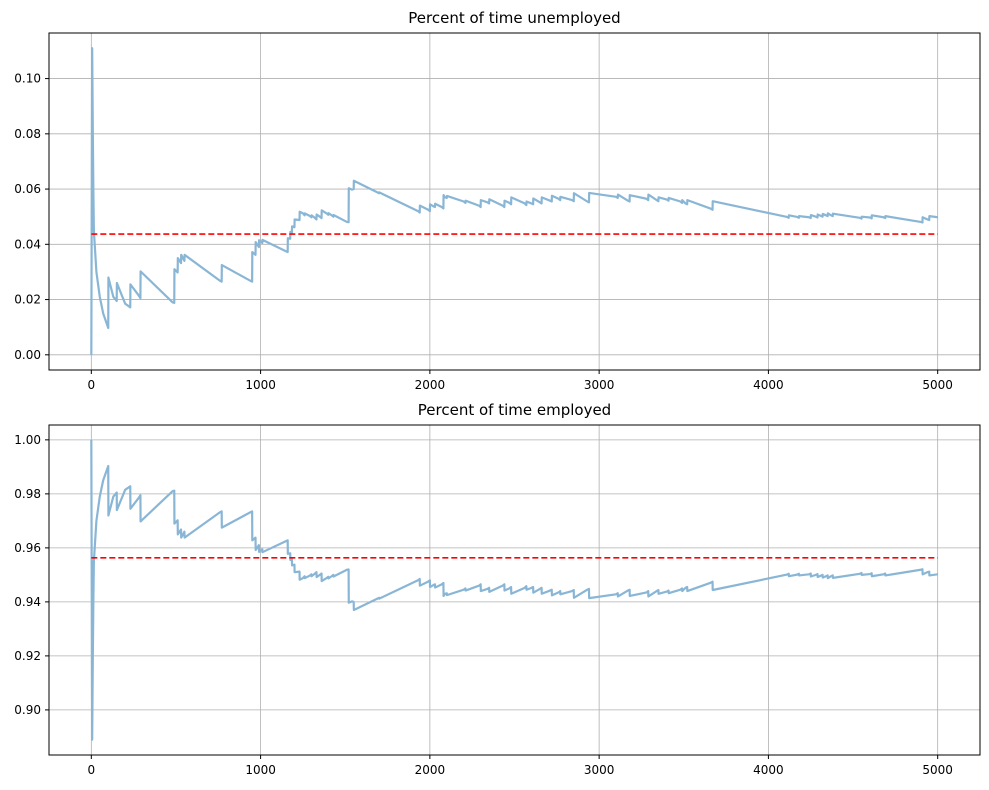  What do you see at coordinates (27, 300) in the screenshot?
I see `y-tick-label: 0.02` at bounding box center [27, 300].